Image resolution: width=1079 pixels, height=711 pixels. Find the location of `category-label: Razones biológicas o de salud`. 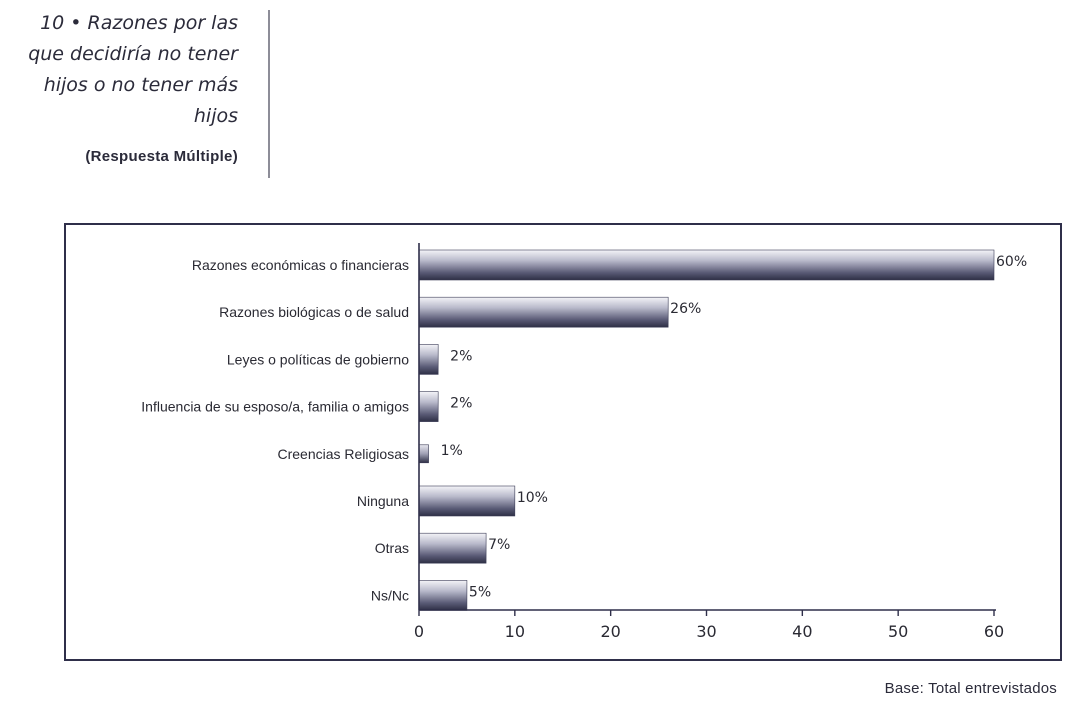

category-label: Razones biológicas o de salud is located at coordinates (314, 312).